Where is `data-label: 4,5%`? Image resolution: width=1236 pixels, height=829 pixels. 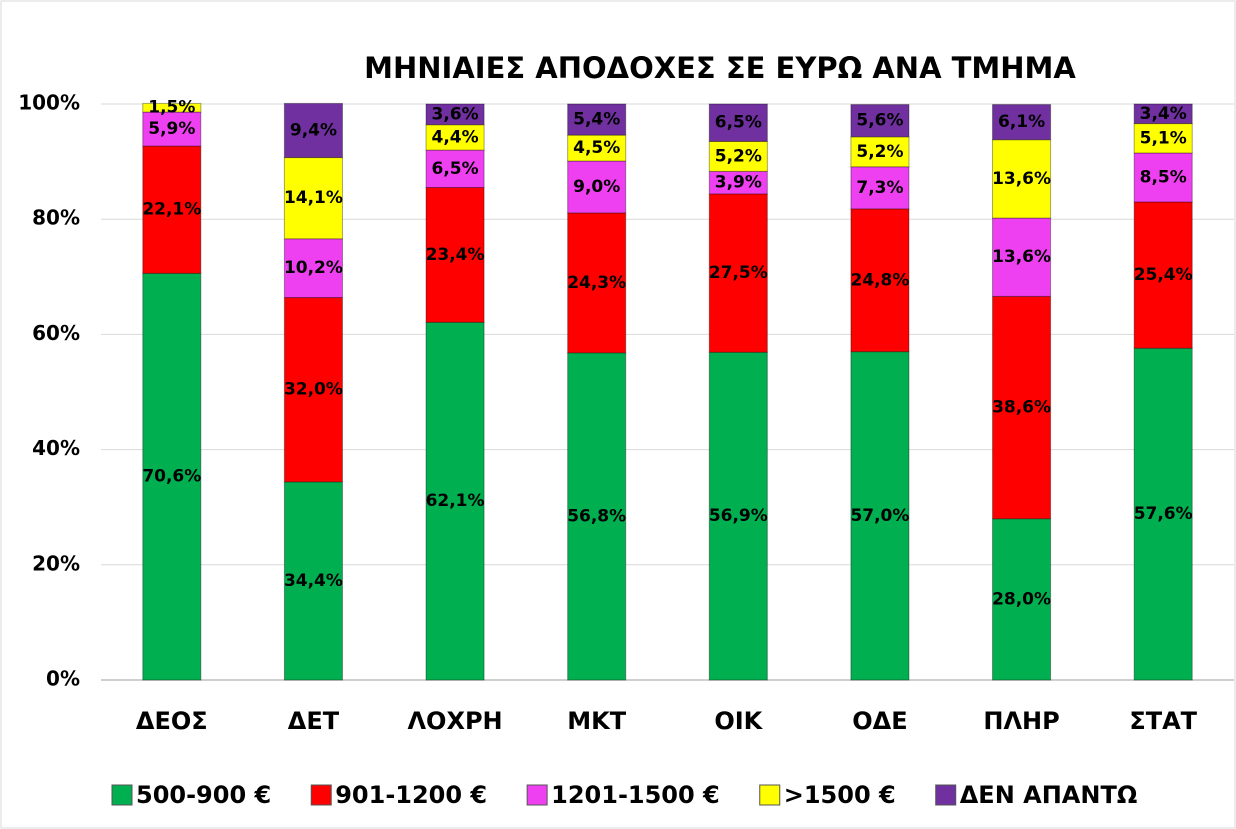 data-label: 4,5% is located at coordinates (596, 148).